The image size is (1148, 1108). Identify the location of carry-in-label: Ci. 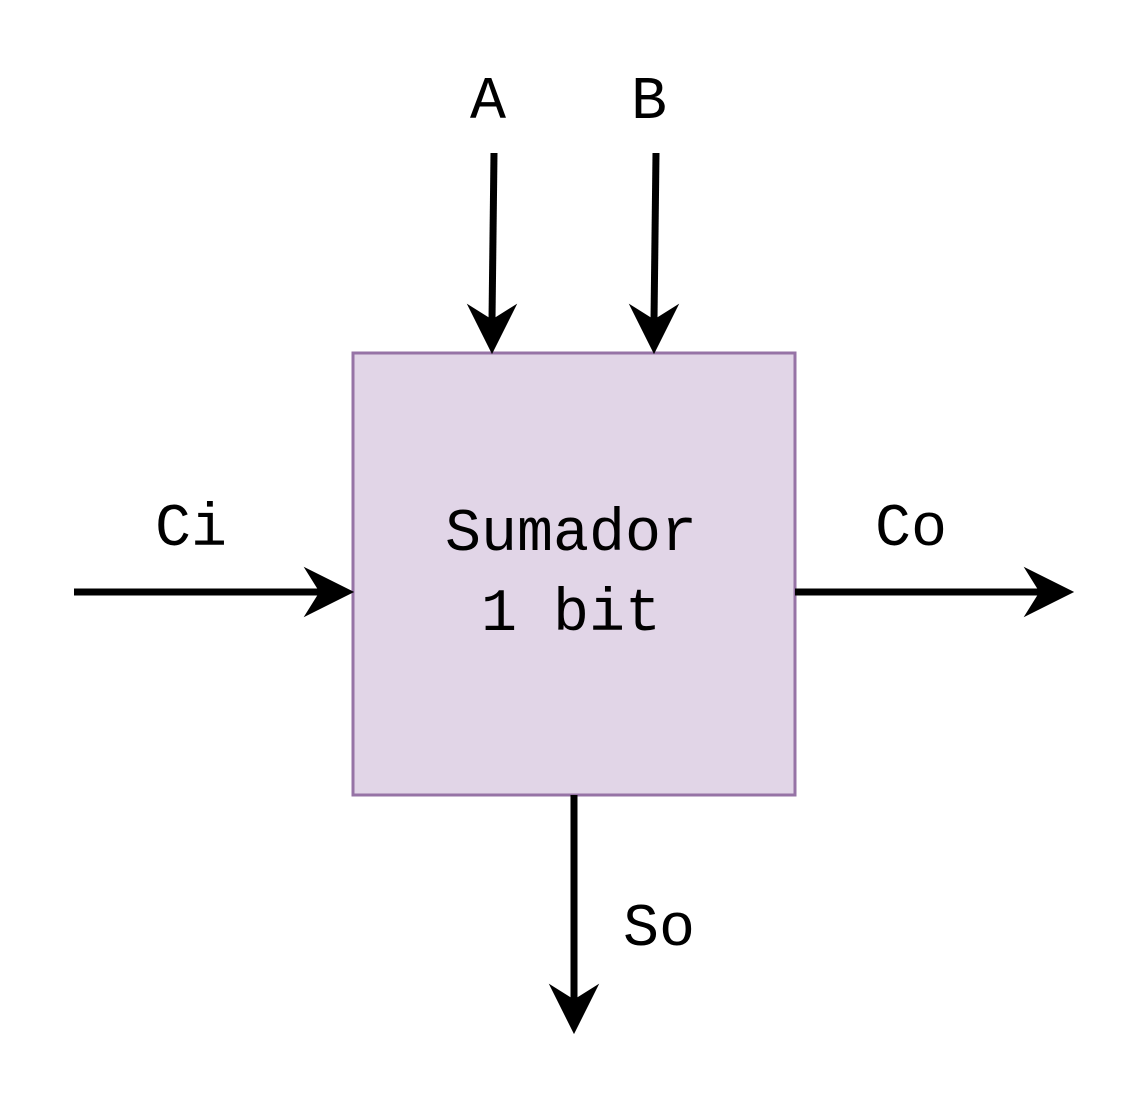
(191, 530).